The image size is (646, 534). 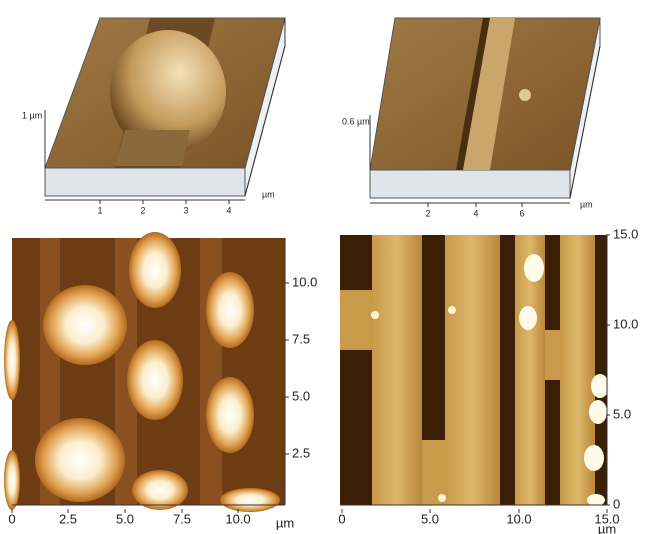 What do you see at coordinates (521, 213) in the screenshot?
I see `x-tick-label: 6` at bounding box center [521, 213].